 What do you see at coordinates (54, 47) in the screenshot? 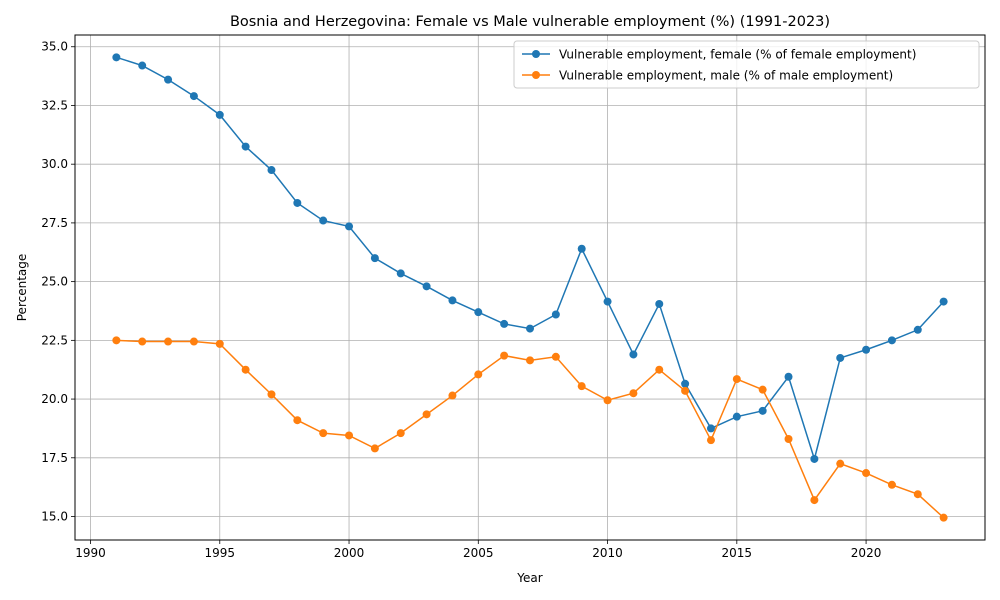
I see `y-tick-label: 35.0` at bounding box center [54, 47].